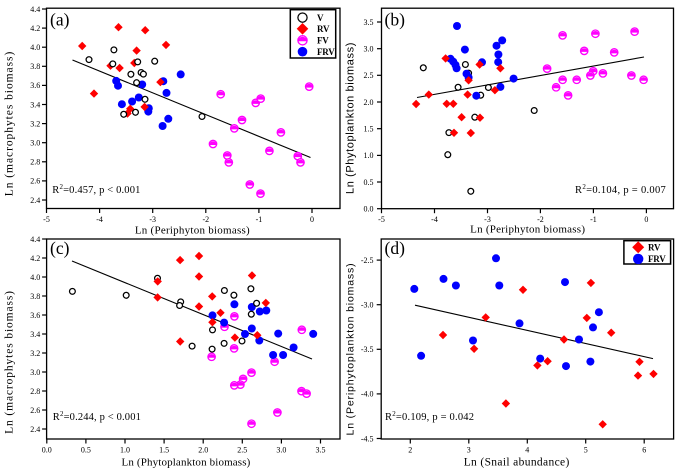  I want to click on svg-text: R2=0.244, p < 0.001, so click(97, 416).